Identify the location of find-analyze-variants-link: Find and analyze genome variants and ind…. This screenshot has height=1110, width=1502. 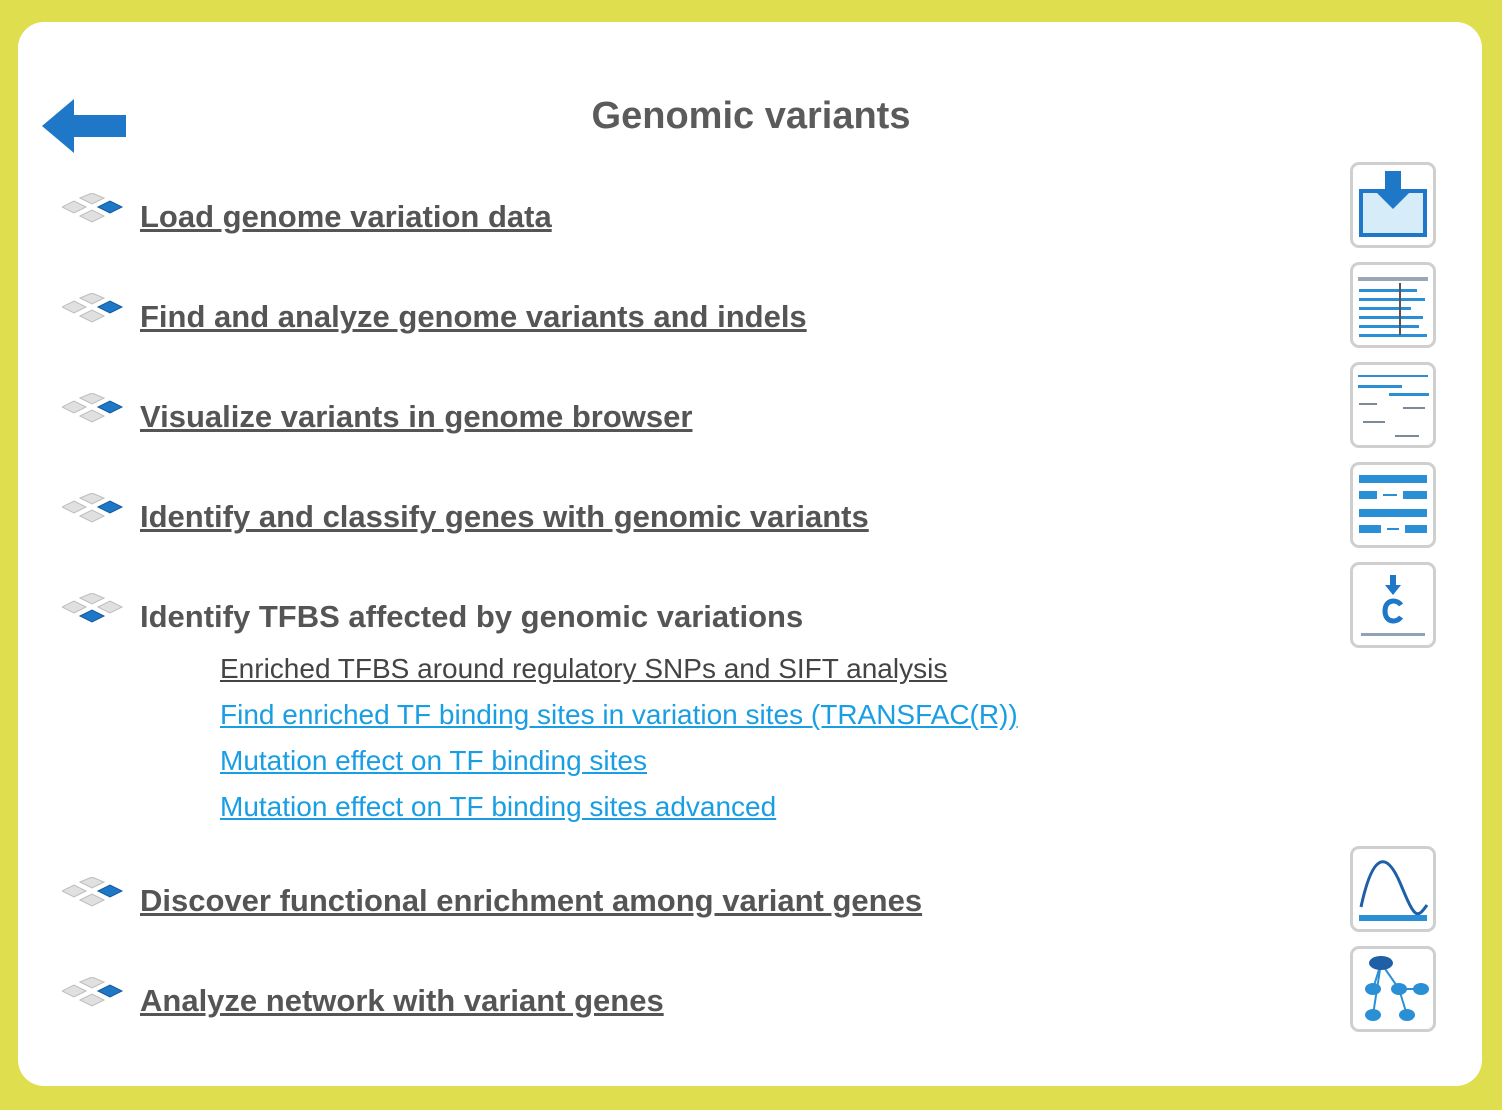
(473, 316).